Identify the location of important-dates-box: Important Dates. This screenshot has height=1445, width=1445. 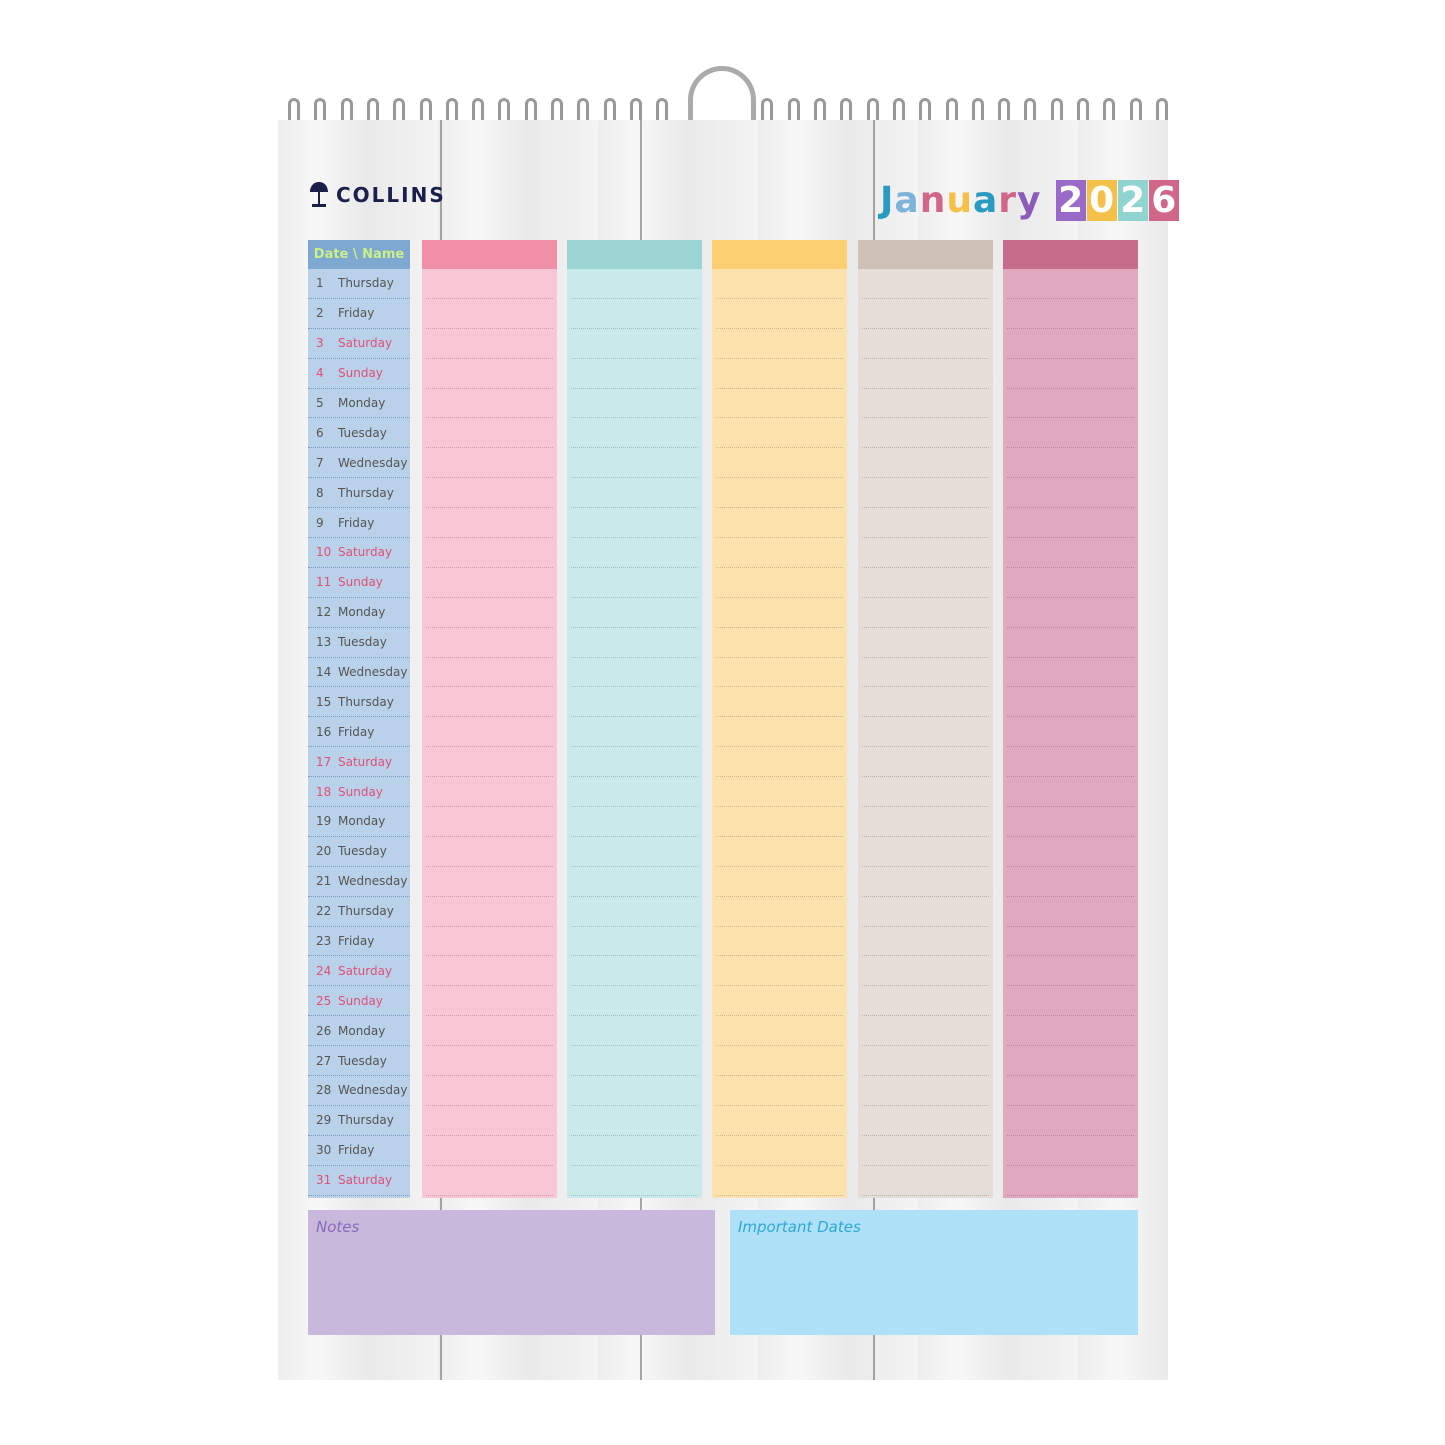
(934, 1272).